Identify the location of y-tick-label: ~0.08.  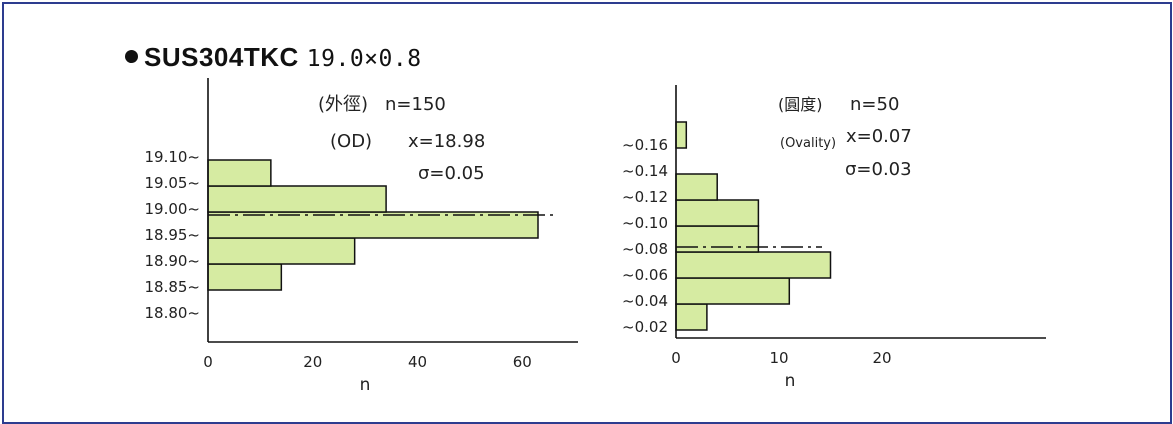
(645, 249).